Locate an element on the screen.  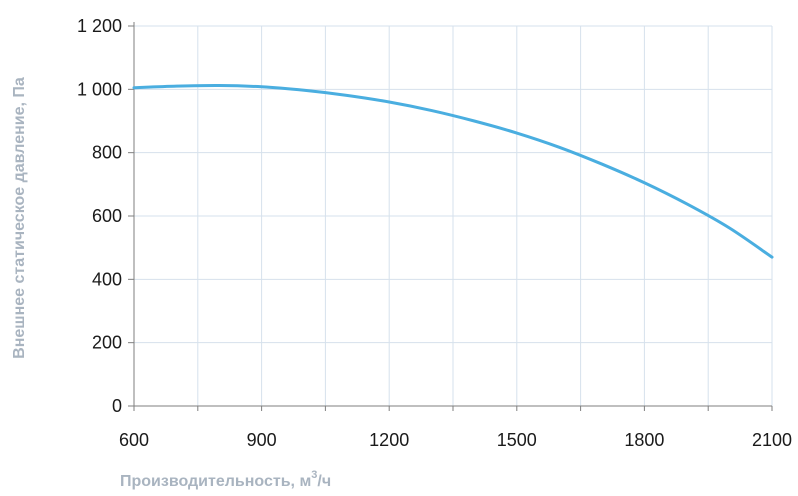
y-axis-title-unit: , Па is located at coordinates (19, 91).